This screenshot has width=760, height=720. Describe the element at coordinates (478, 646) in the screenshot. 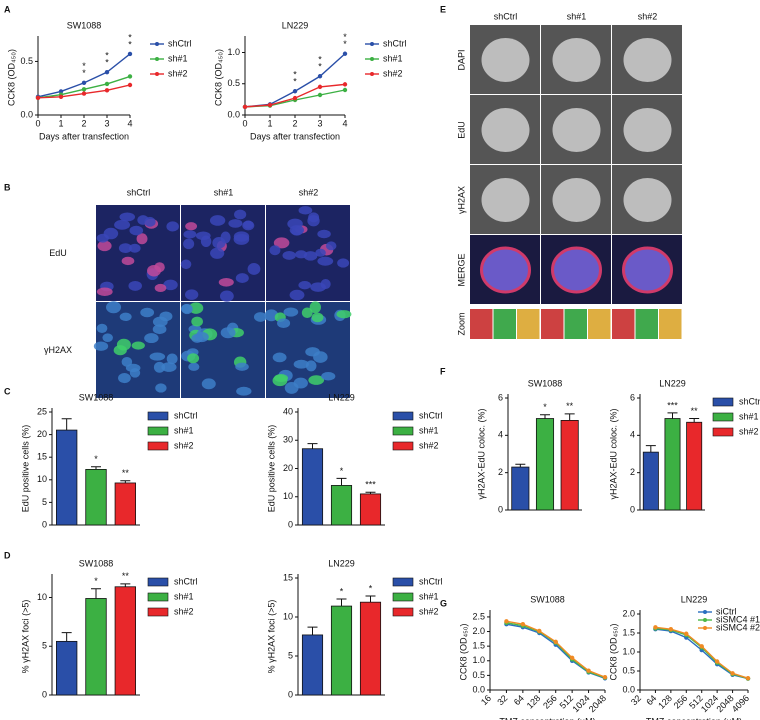

I see `y-tick-label: 1.5` at that location.